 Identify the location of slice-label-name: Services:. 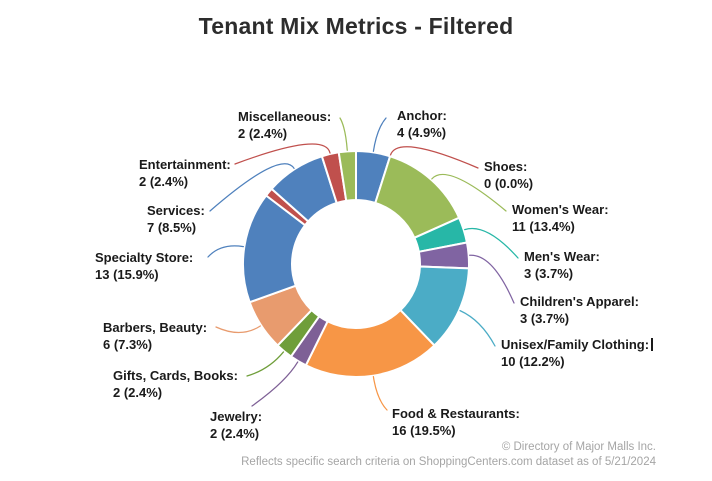
(176, 210).